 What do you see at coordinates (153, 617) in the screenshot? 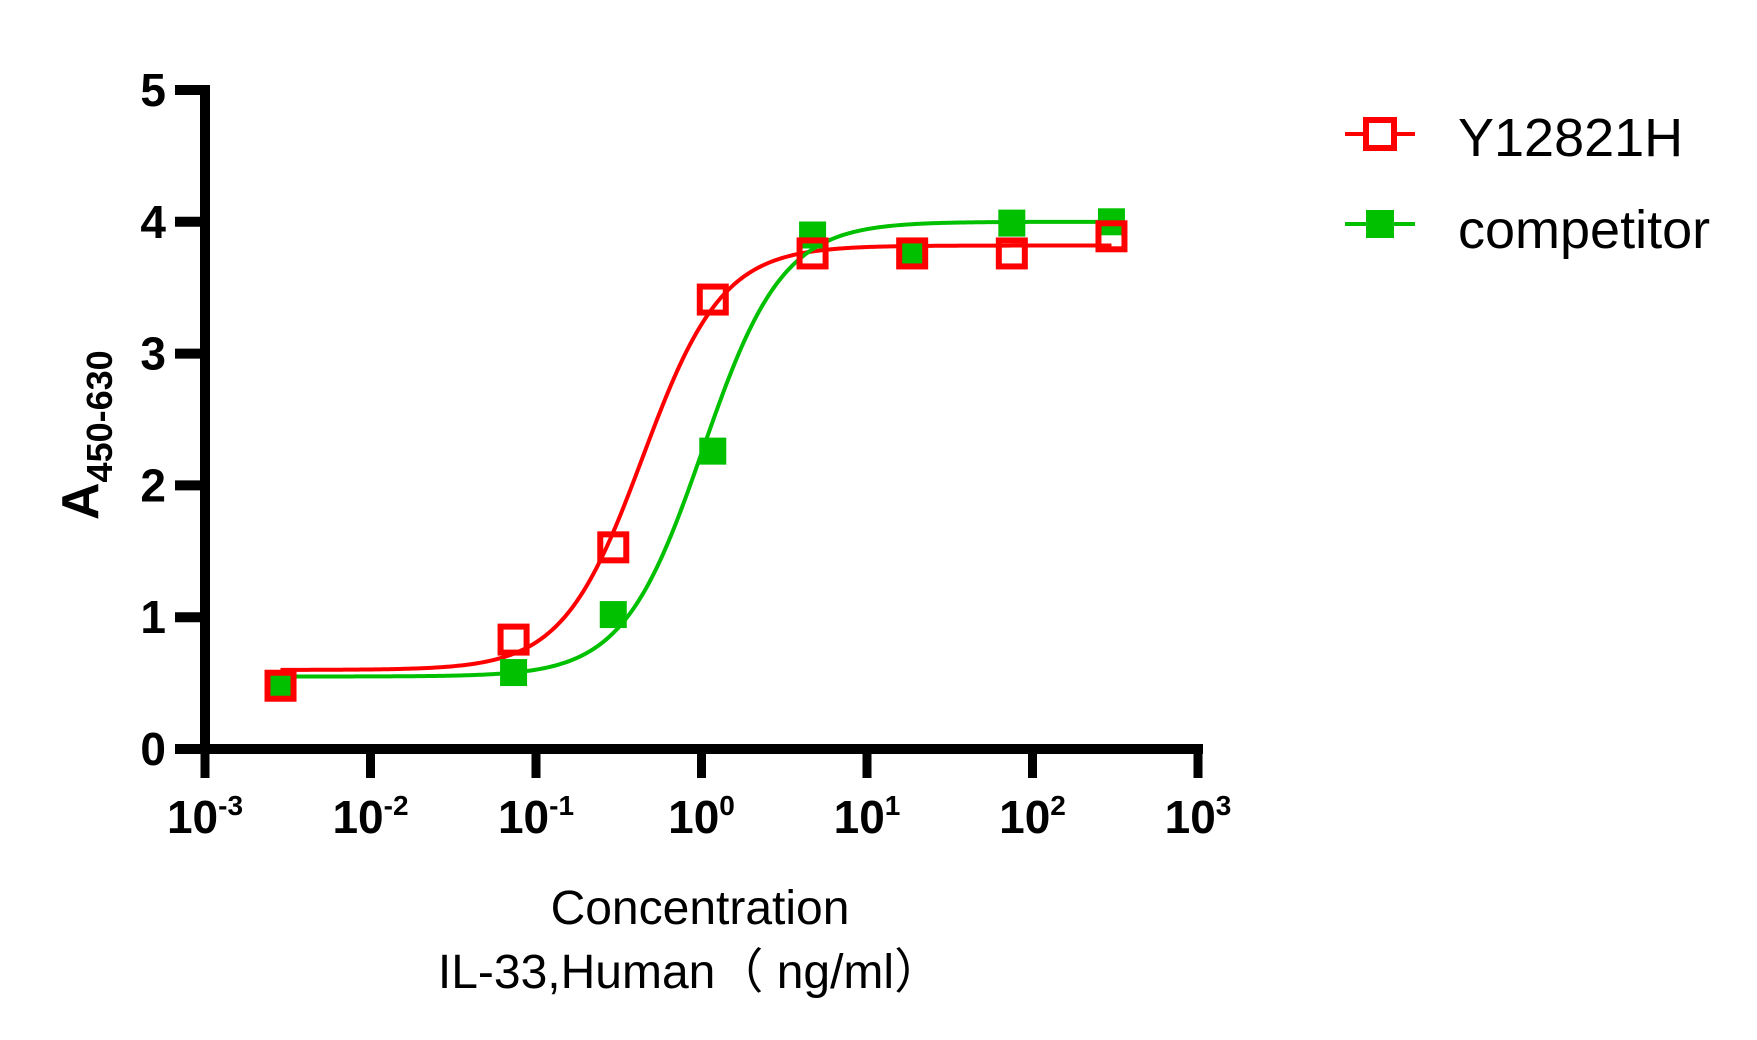
I see `y-tick-label: 1` at bounding box center [153, 617].